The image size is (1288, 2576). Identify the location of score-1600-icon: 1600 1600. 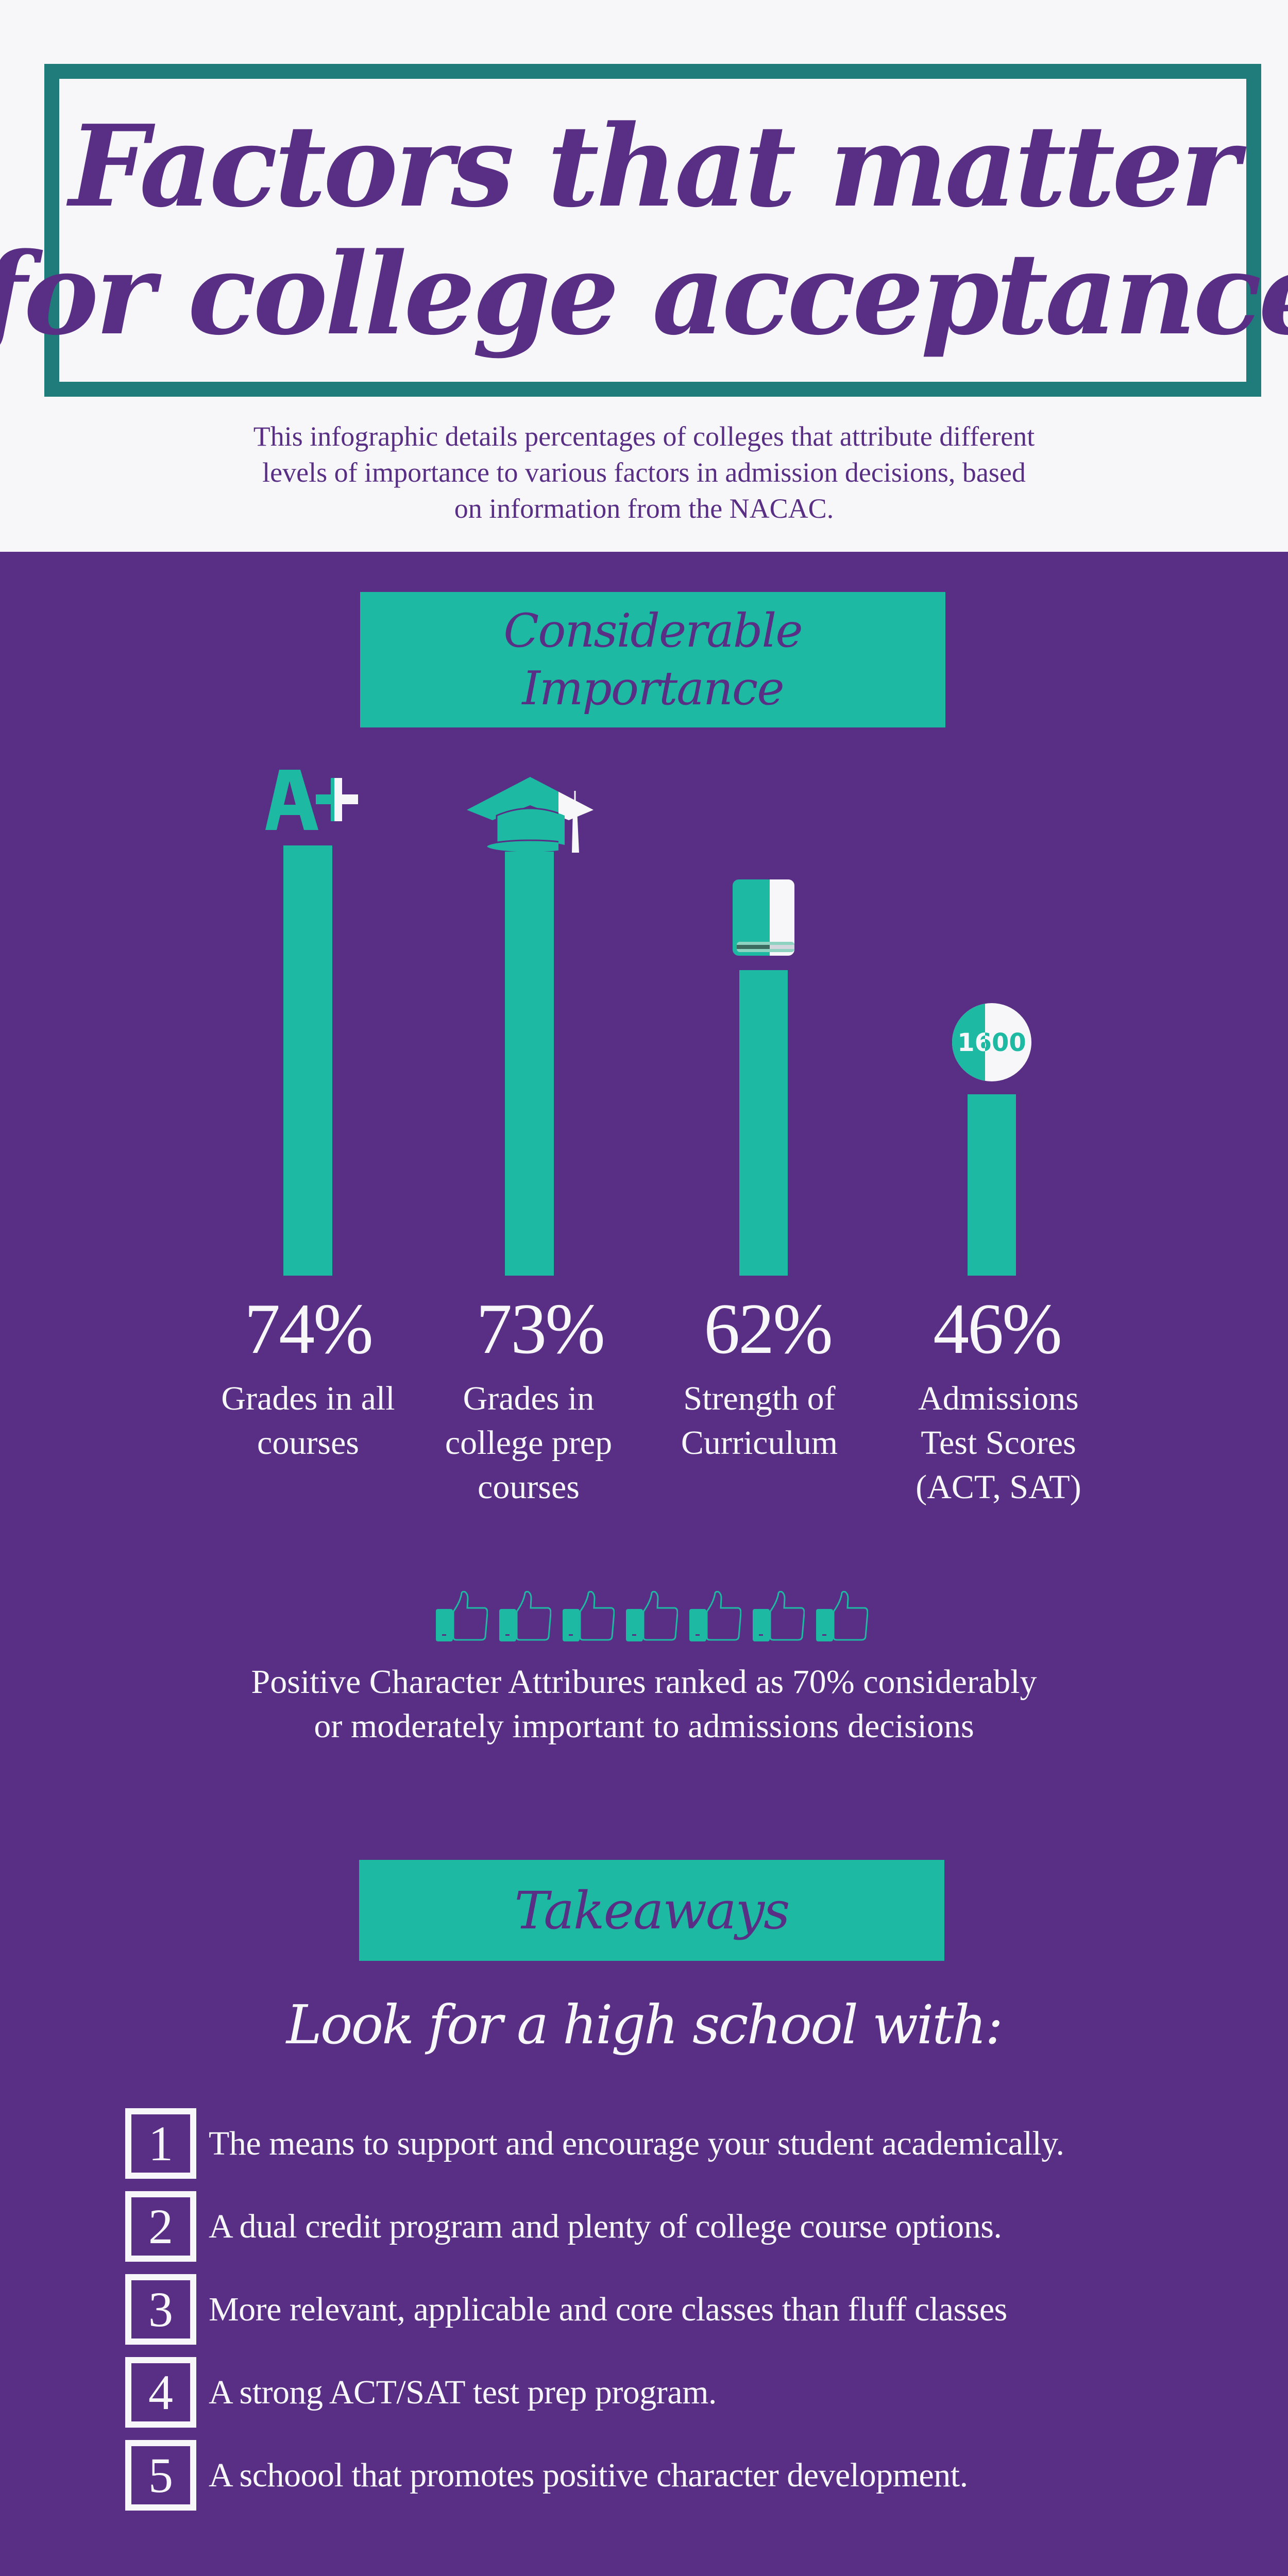
(991, 1042).